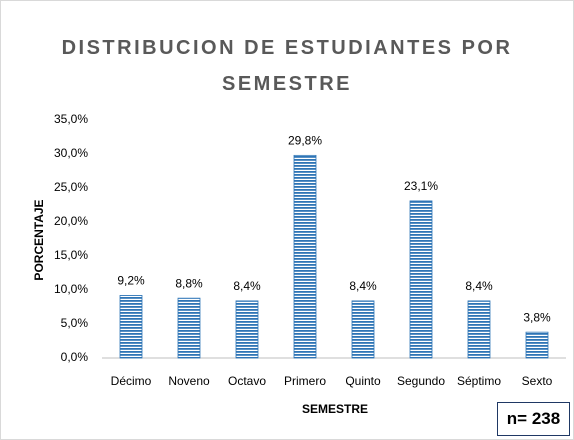 This screenshot has width=574, height=440. What do you see at coordinates (479, 381) in the screenshot?
I see `x-tick-label: Séptimo` at bounding box center [479, 381].